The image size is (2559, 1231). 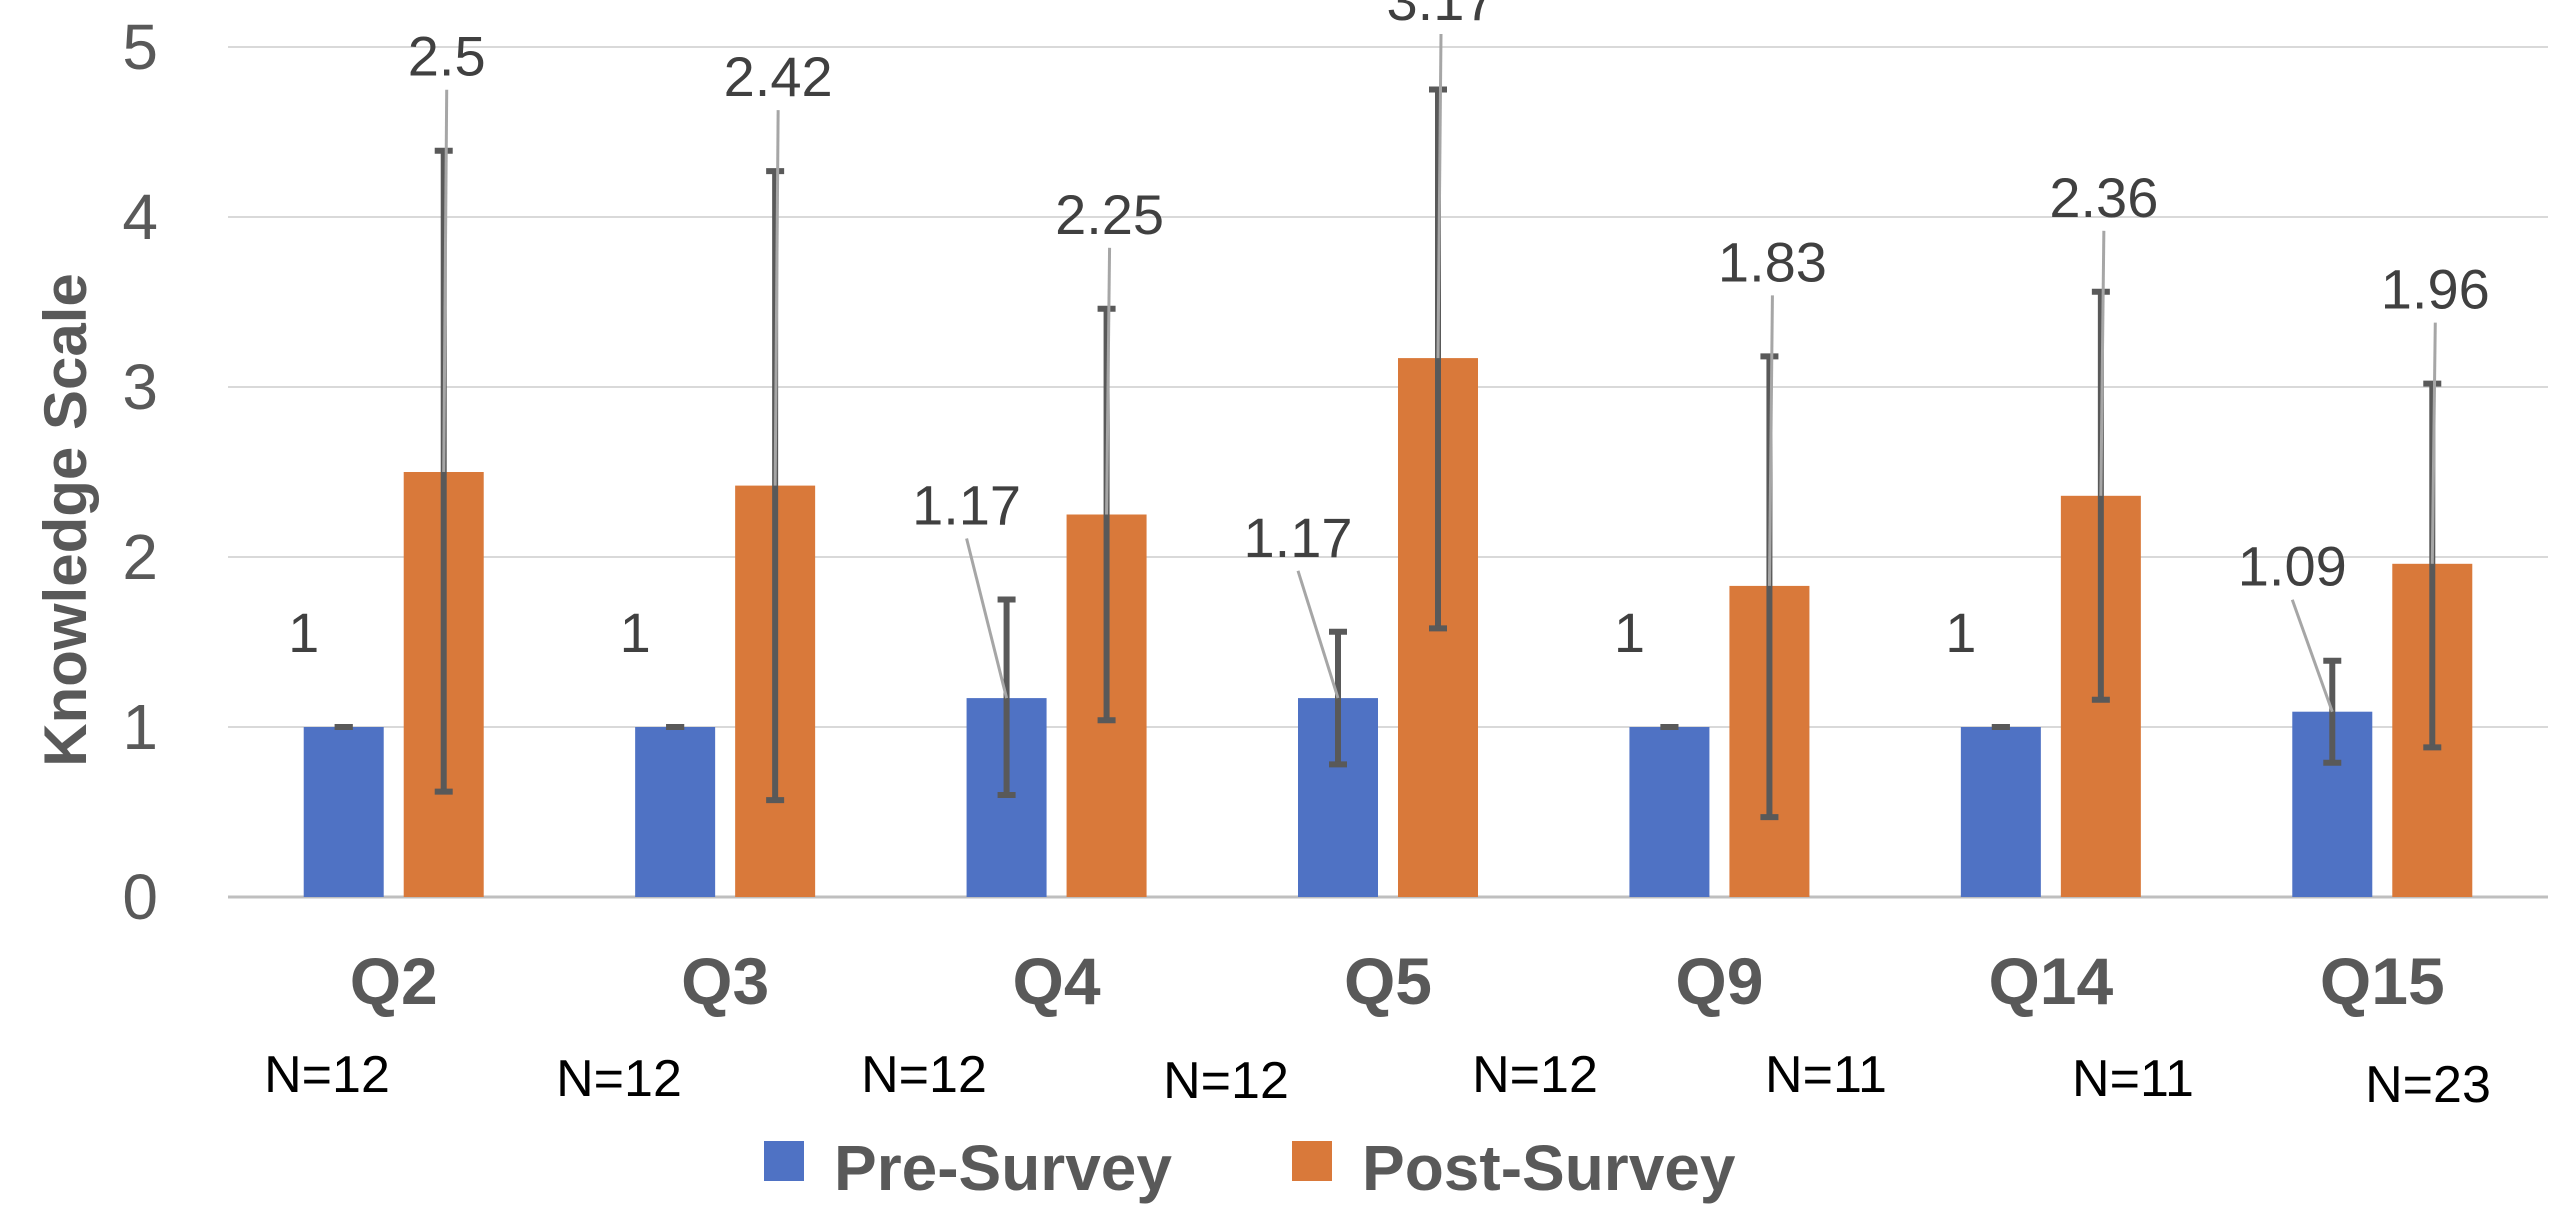 What do you see at coordinates (778, 76) in the screenshot?
I see `data-label-post-survey-q3: 2.42` at bounding box center [778, 76].